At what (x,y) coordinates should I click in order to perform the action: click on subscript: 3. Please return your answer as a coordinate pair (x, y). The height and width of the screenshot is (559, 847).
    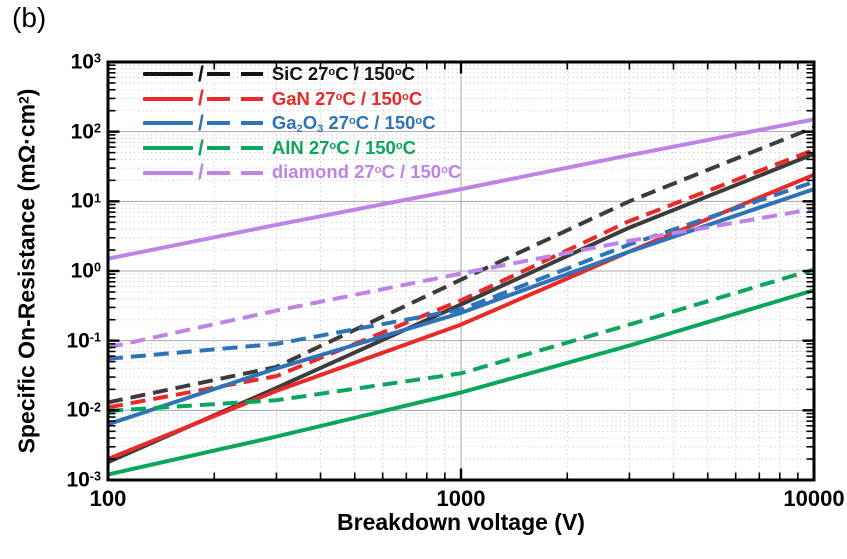
    Looking at the image, I should click on (320, 129).